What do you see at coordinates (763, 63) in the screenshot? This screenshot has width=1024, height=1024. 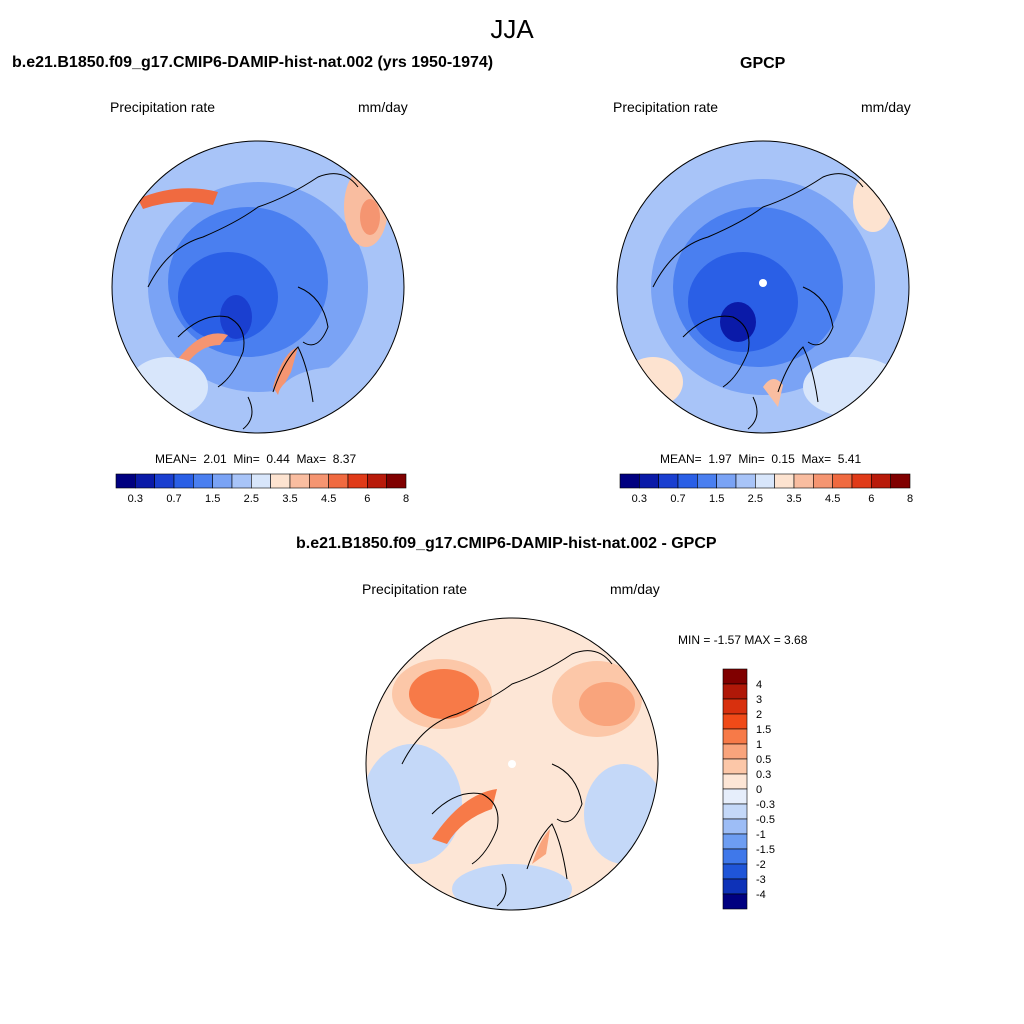 I see `obs-panel-title: GPCP` at bounding box center [763, 63].